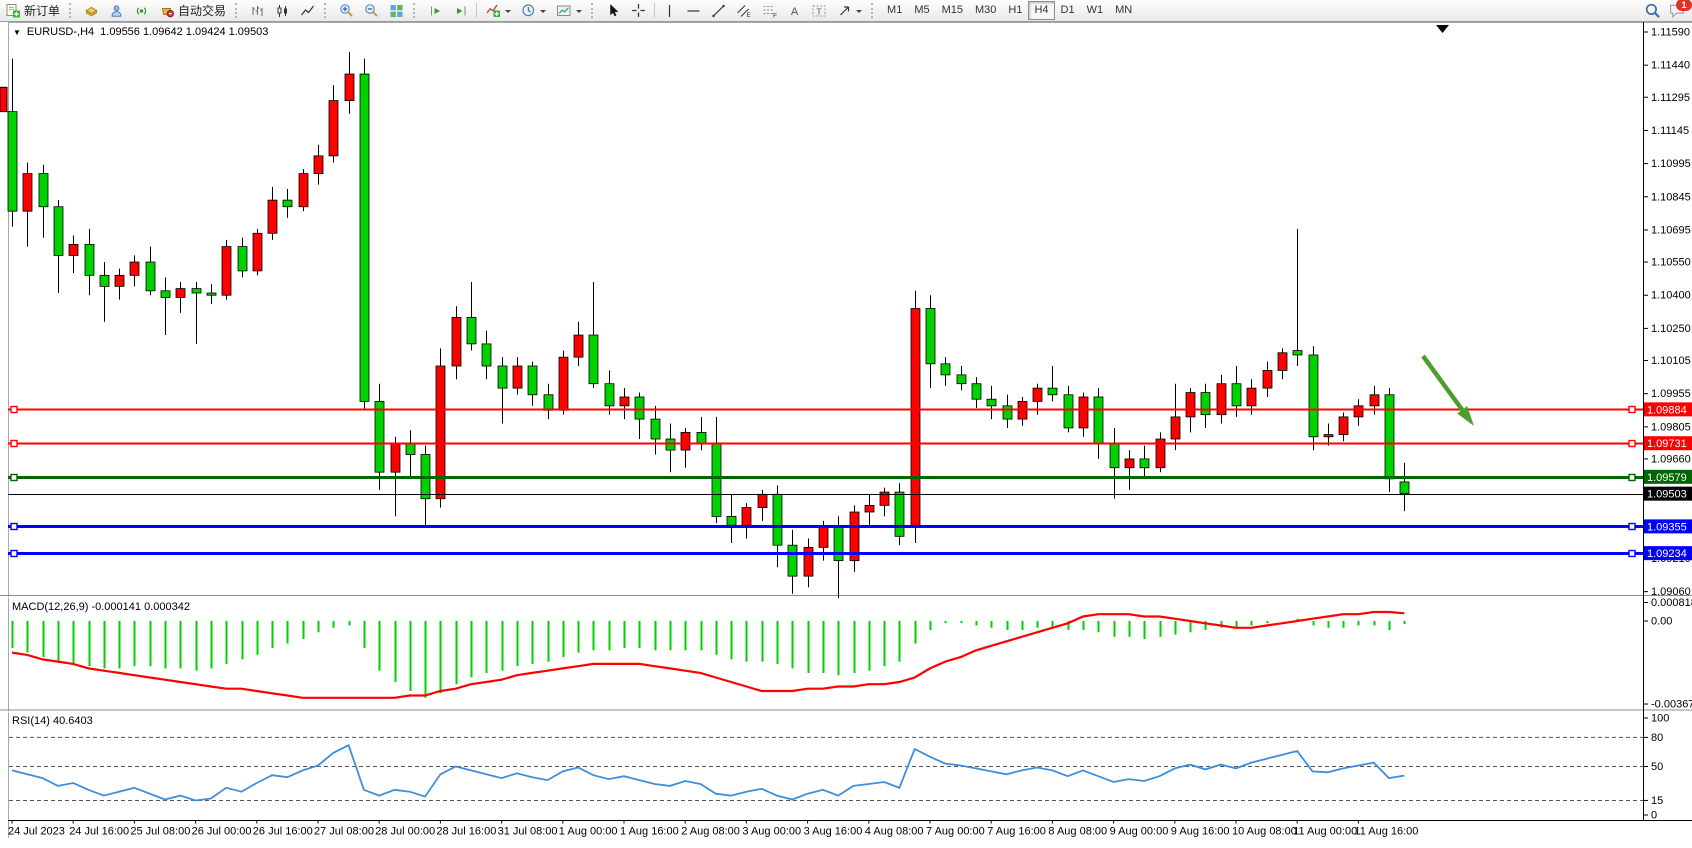 This screenshot has height=848, width=1692. Describe the element at coordinates (1443, 383) in the screenshot. I see `arrow-annotation` at that location.